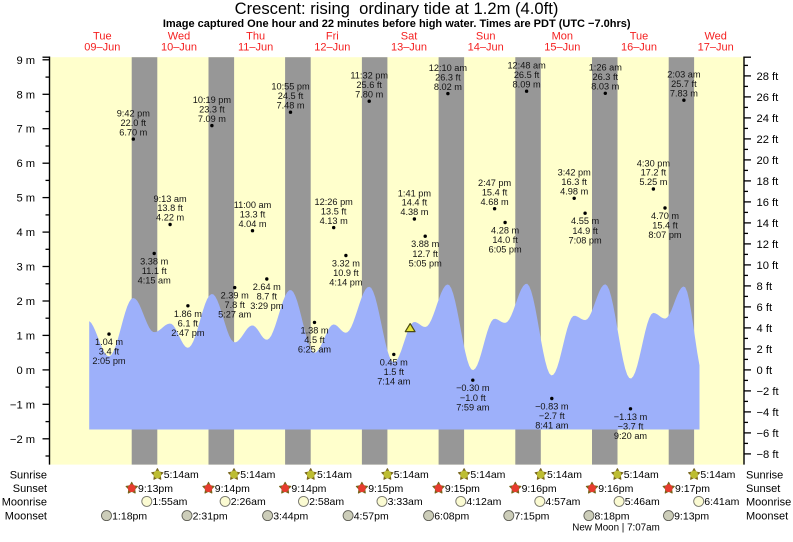 This screenshot has height=542, width=793. What do you see at coordinates (768, 392) in the screenshot?
I see `svg-text: −2 ft` at bounding box center [768, 392].